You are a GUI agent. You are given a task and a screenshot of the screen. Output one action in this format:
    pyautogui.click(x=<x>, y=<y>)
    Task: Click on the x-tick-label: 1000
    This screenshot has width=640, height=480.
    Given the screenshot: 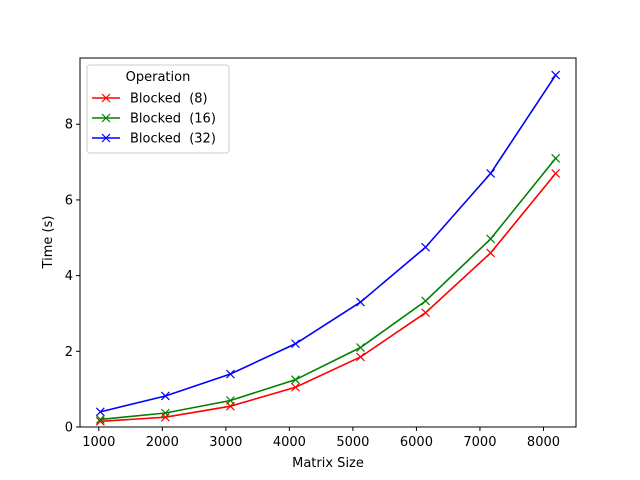 What is the action you would take?
    pyautogui.click(x=98, y=442)
    